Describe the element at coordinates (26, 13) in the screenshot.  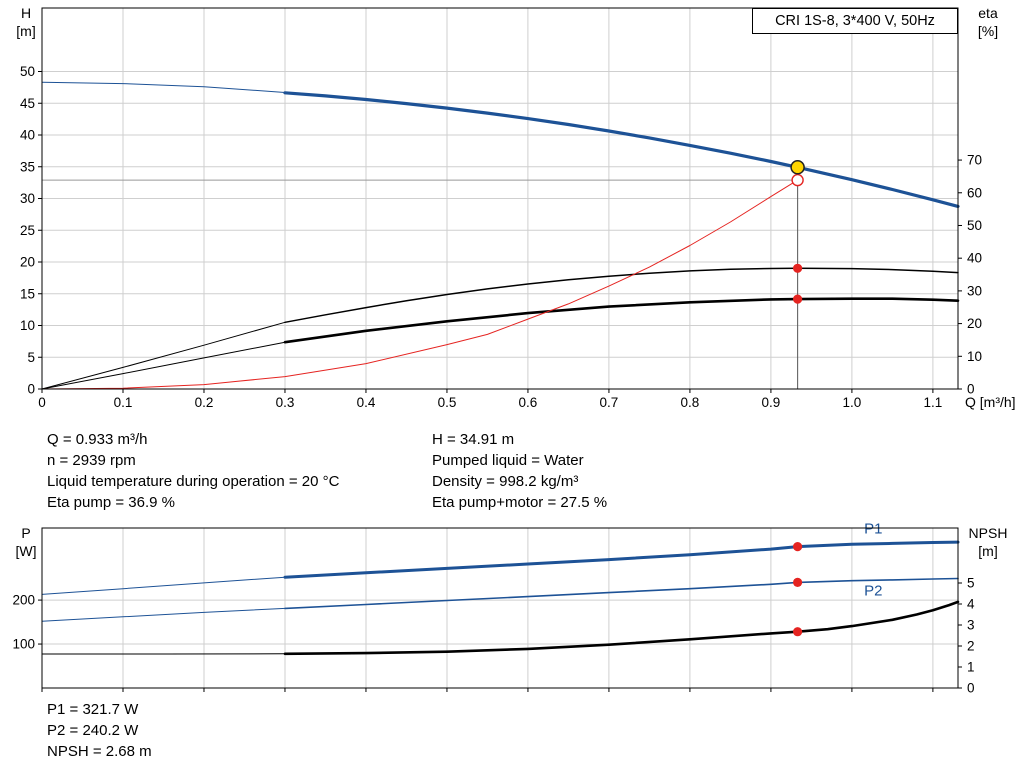
I see `y-left-axis-label: H` at that location.